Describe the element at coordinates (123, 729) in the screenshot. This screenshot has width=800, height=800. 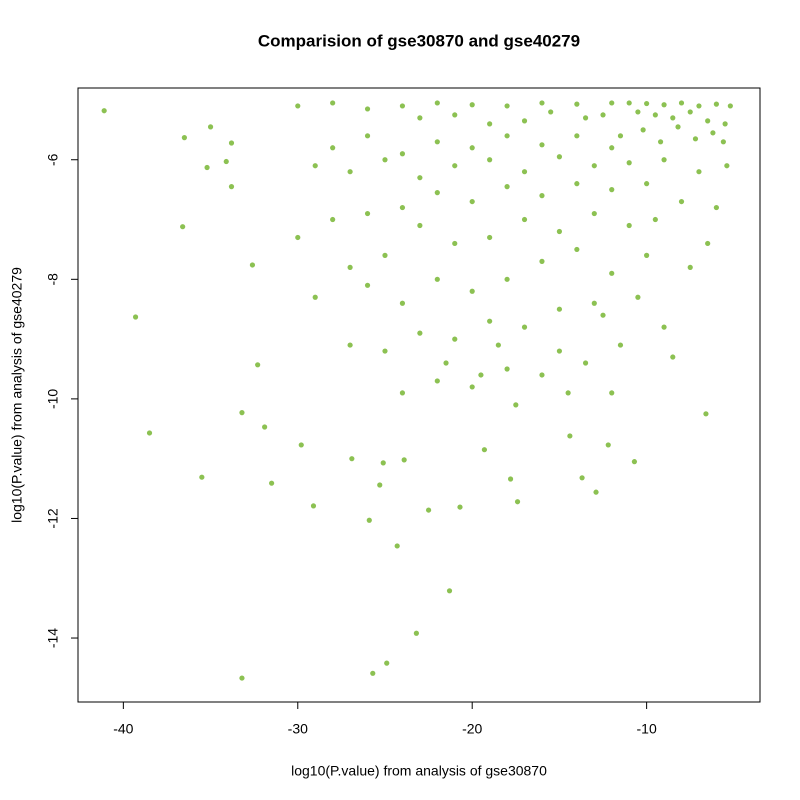
I see `x-tick-label: -40` at that location.